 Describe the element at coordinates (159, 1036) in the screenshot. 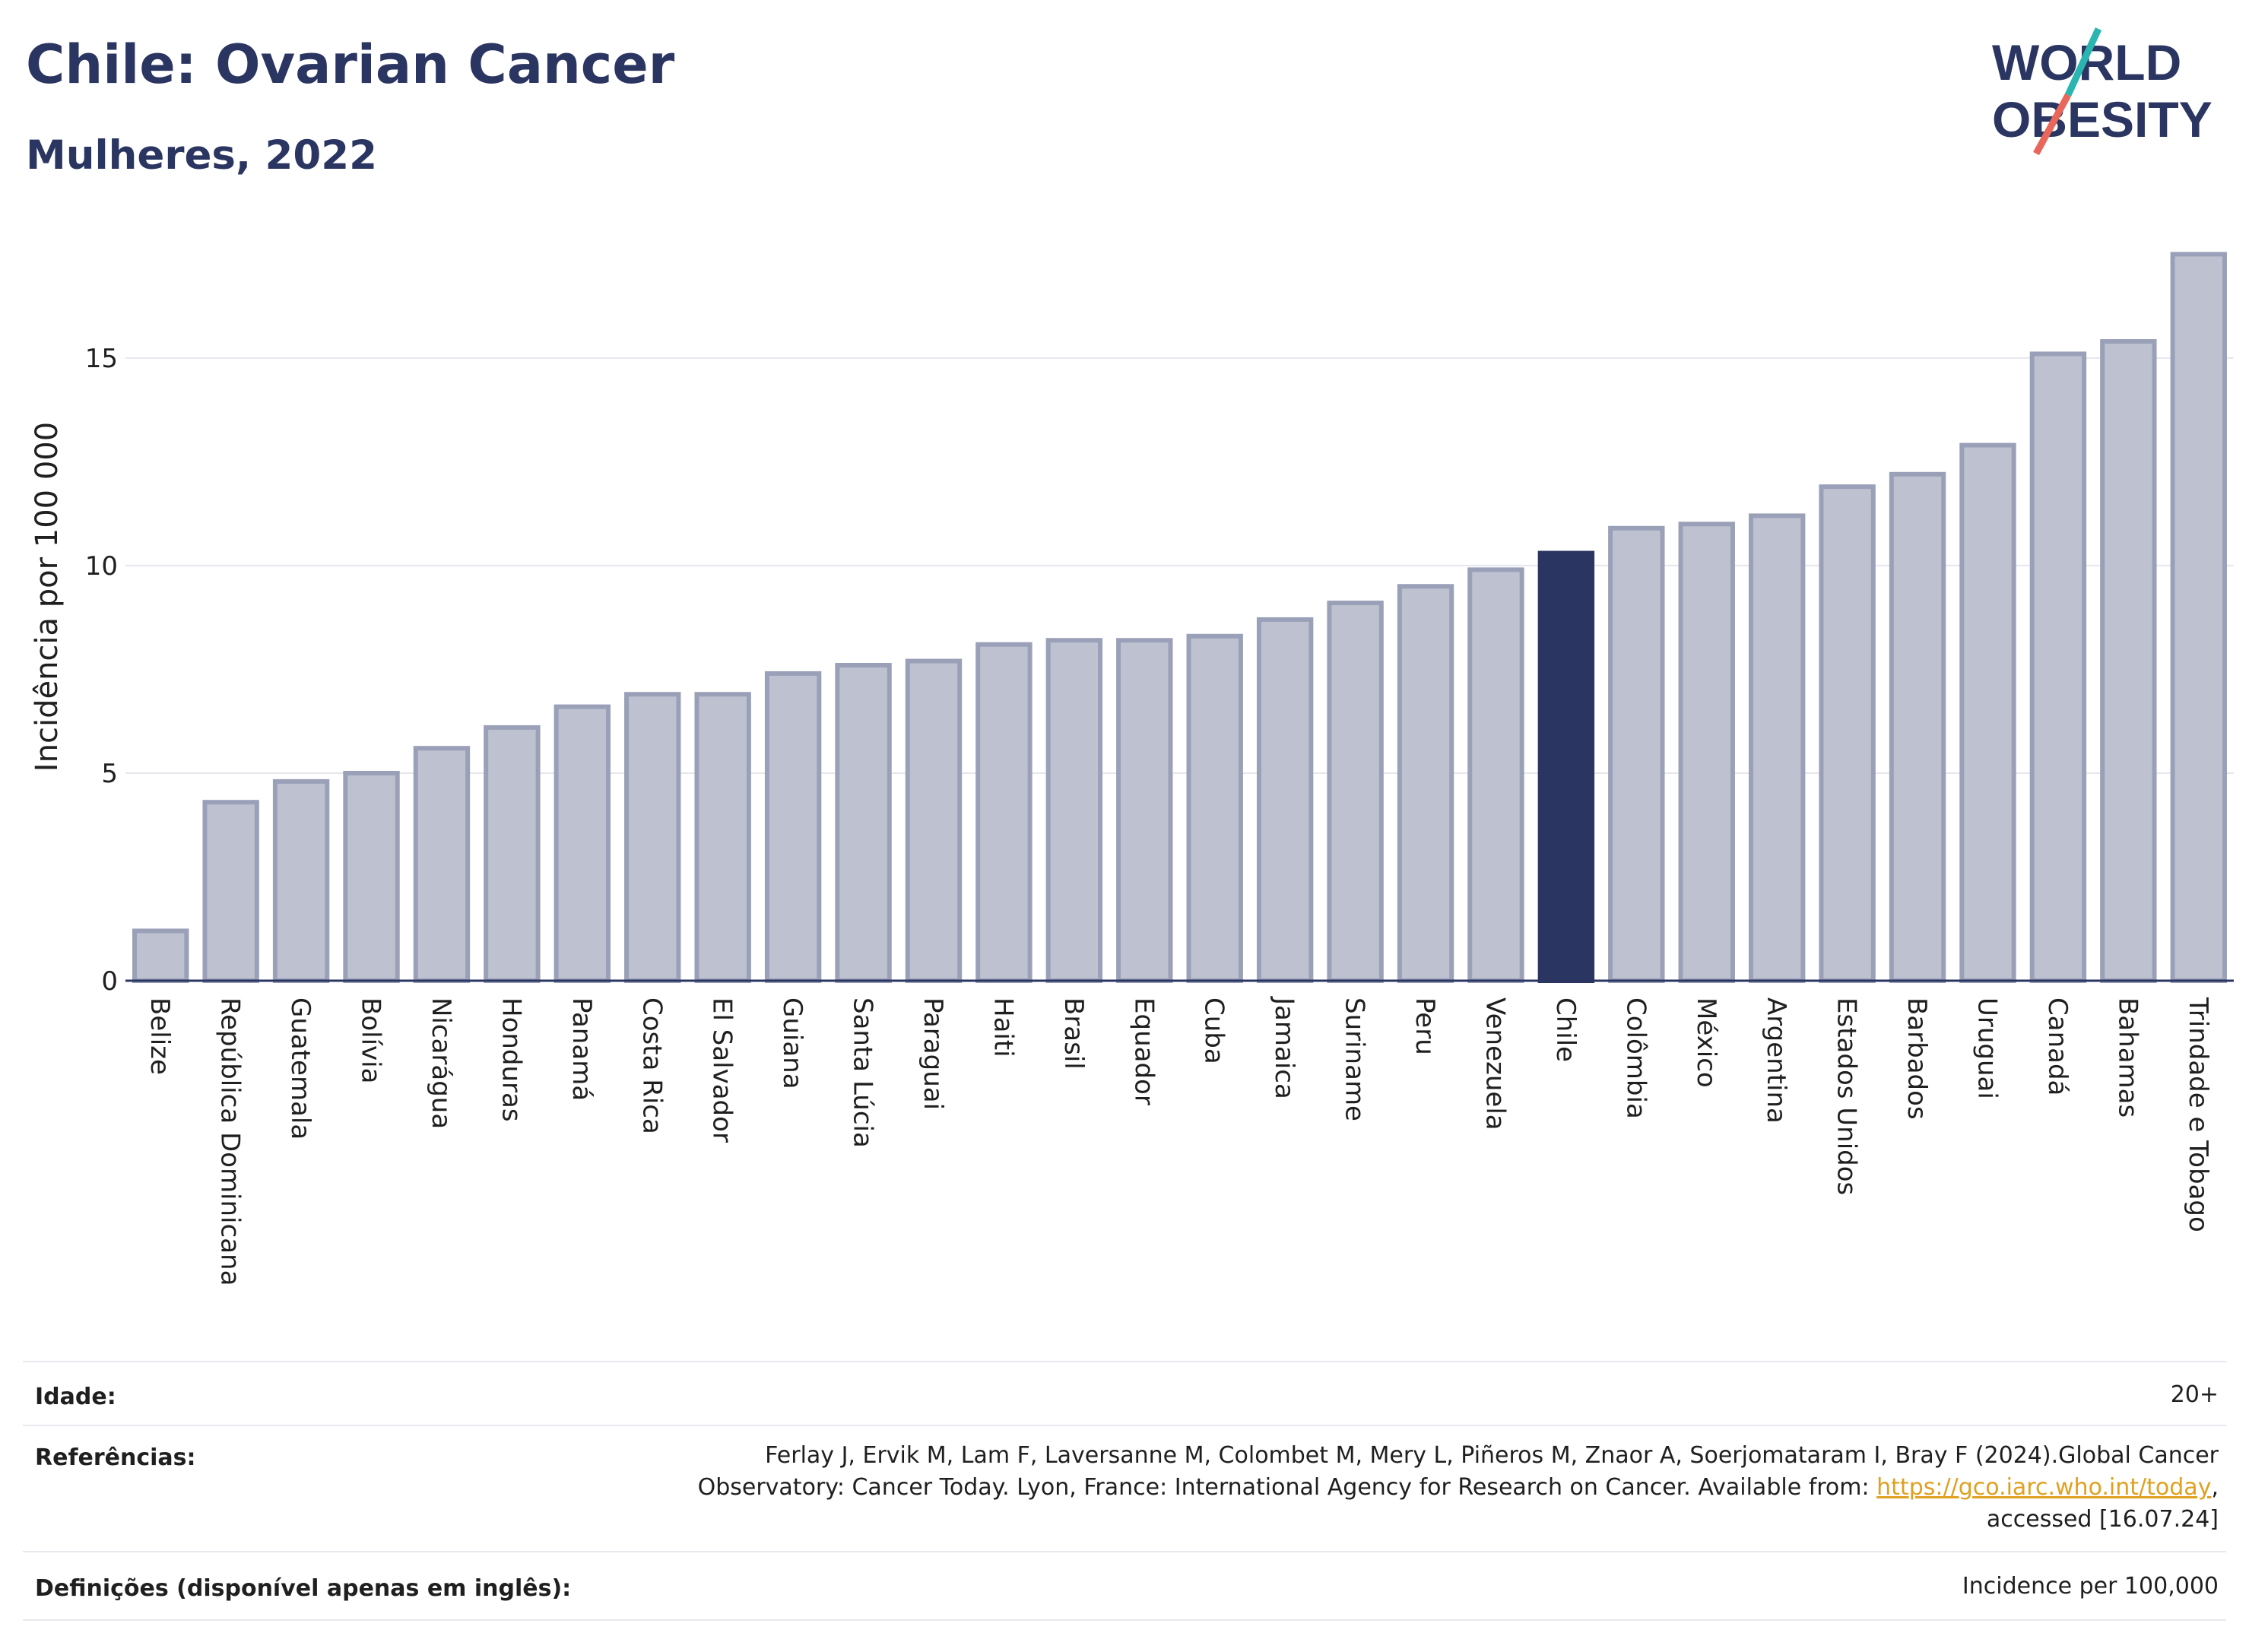

I see `x-label: Belize` at that location.